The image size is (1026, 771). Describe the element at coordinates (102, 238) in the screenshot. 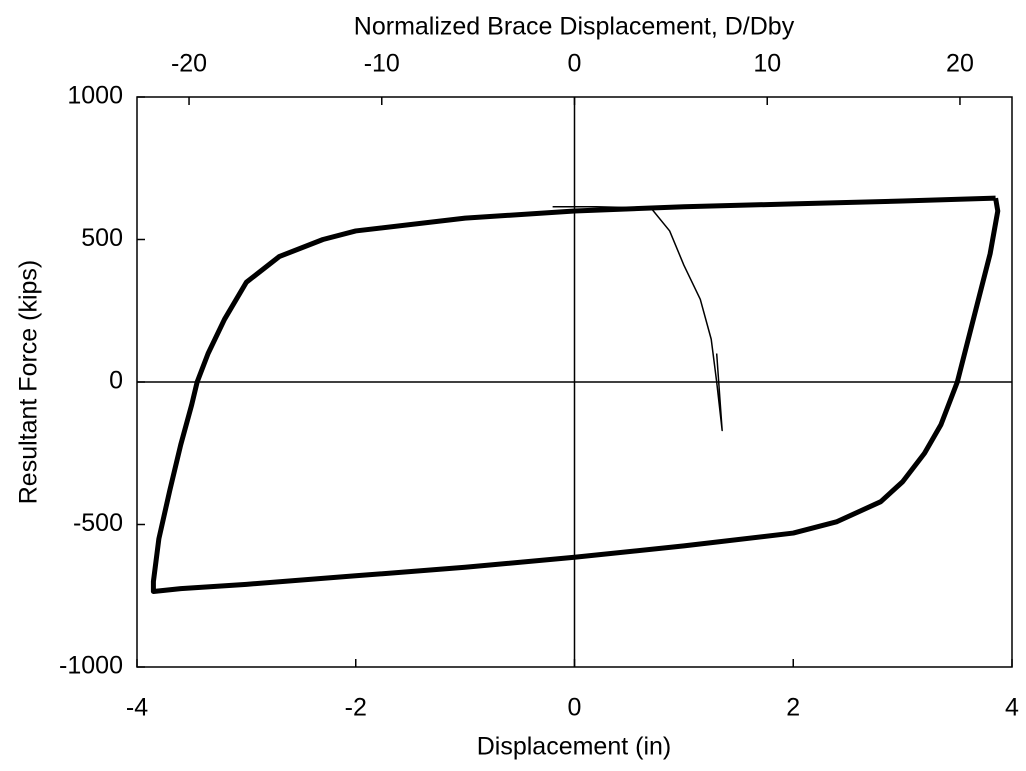

I see `y-tick-label: 500` at that location.